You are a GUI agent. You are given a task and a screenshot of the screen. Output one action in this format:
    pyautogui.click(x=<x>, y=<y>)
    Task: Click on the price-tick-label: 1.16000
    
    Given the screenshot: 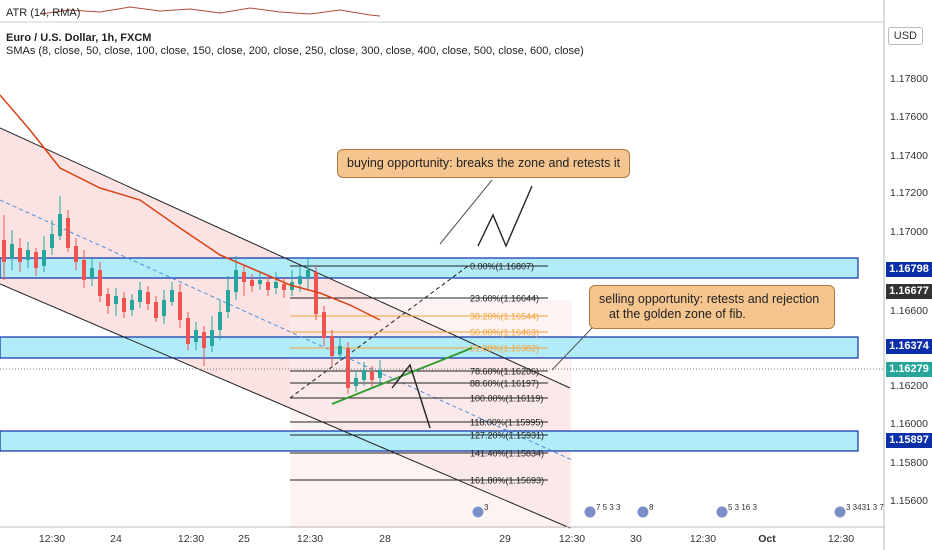 What is the action you would take?
    pyautogui.click(x=909, y=424)
    